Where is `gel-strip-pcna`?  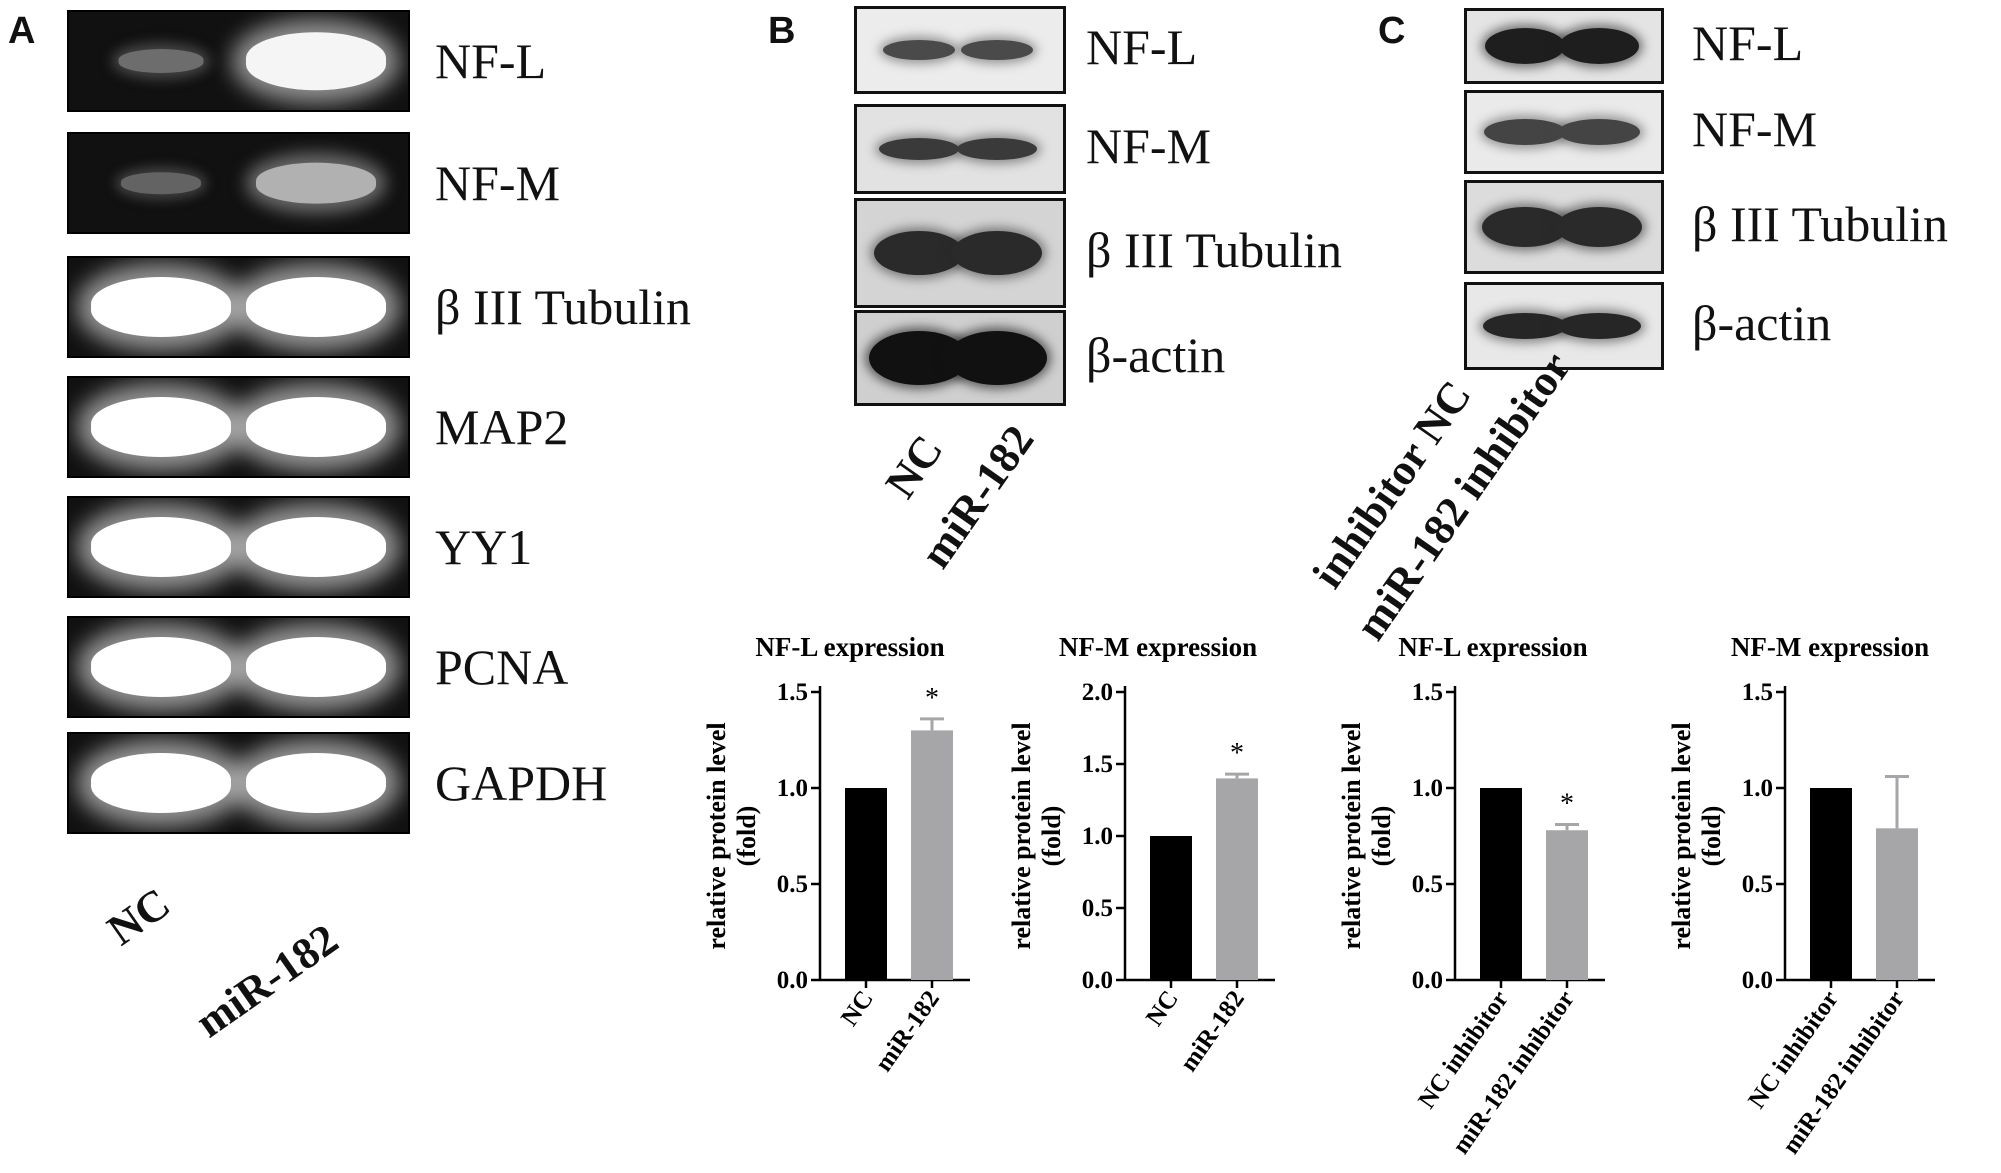
gel-strip-pcna is located at coordinates (238, 667).